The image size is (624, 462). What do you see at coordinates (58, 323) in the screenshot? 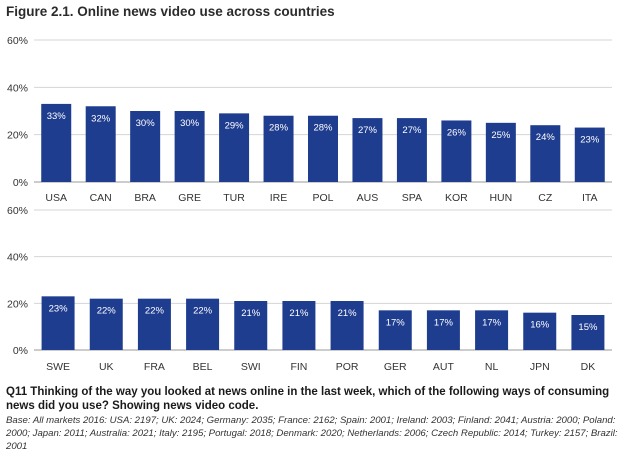
I see `bar-swe` at bounding box center [58, 323].